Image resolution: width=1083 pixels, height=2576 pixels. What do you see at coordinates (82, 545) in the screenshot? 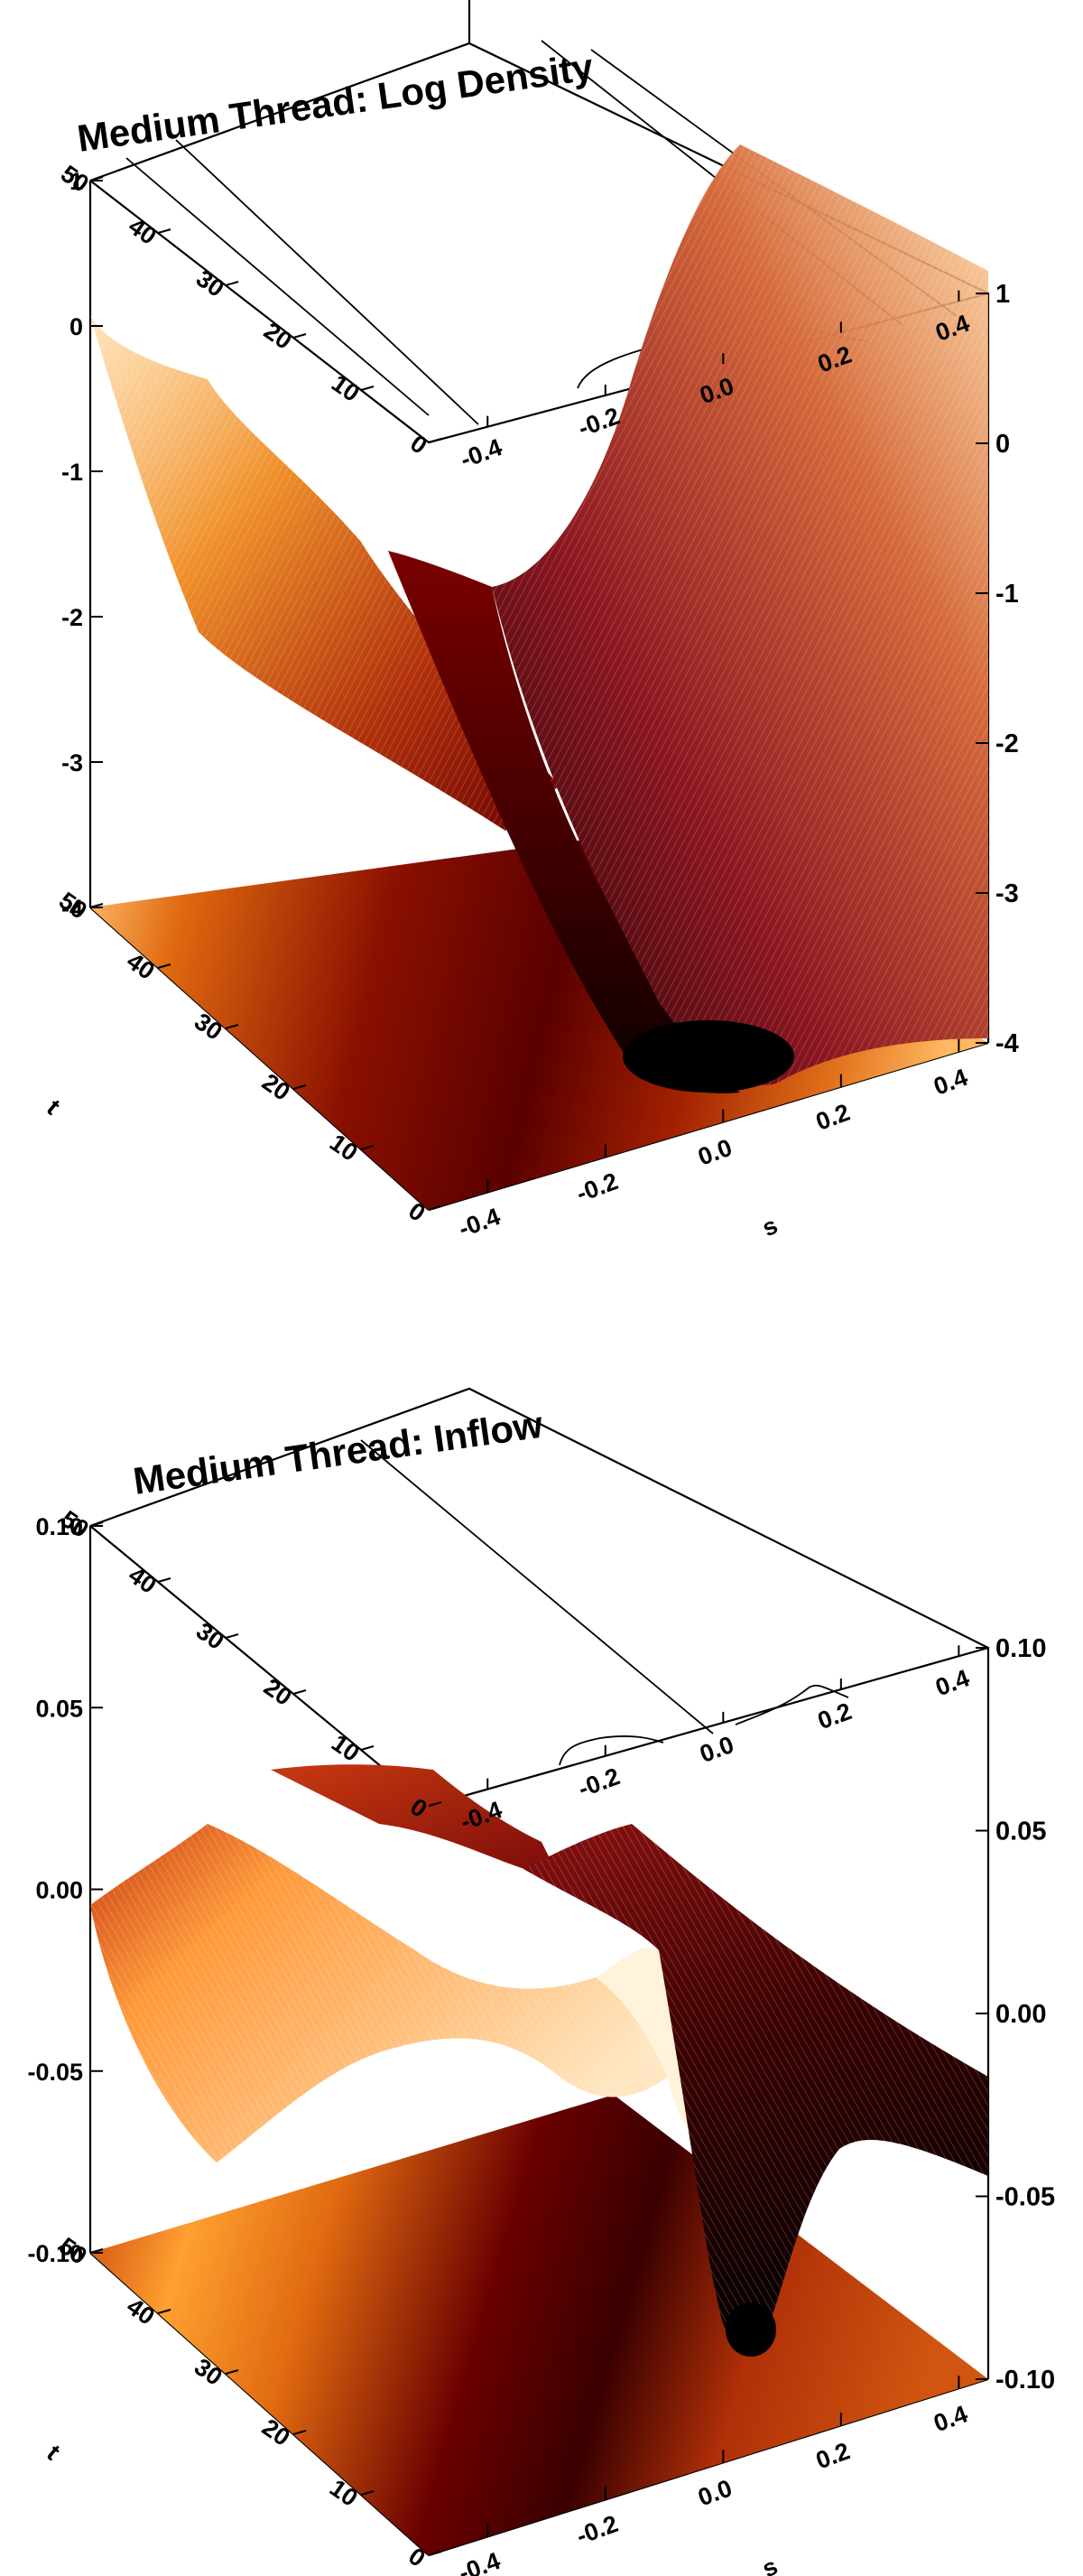
I see `z-axis-left: -4 -3 -2 -1 0 1` at bounding box center [82, 545].